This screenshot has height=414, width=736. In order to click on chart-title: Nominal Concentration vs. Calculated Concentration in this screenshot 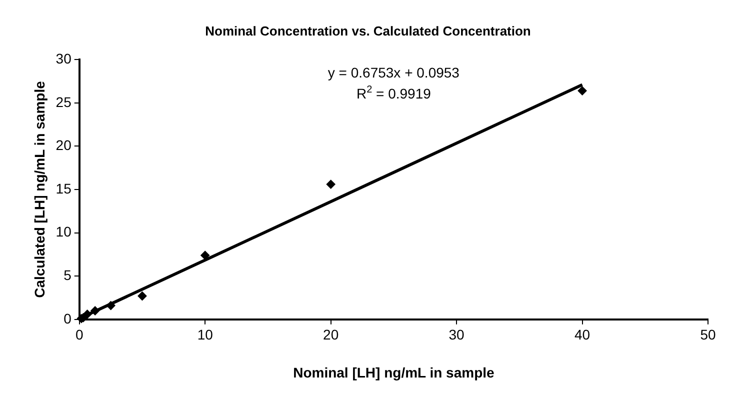, I will do `click(368, 30)`.